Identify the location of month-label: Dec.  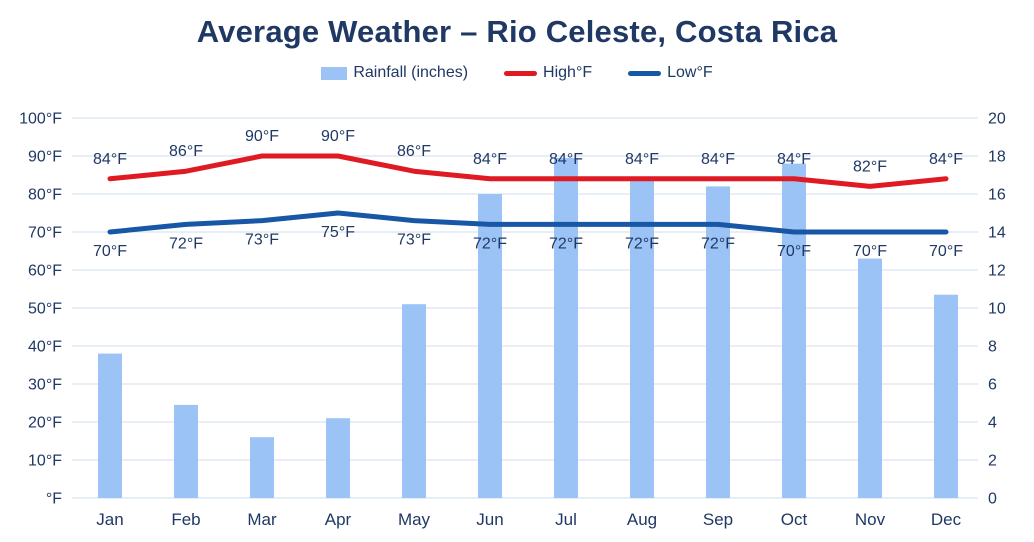
(946, 519).